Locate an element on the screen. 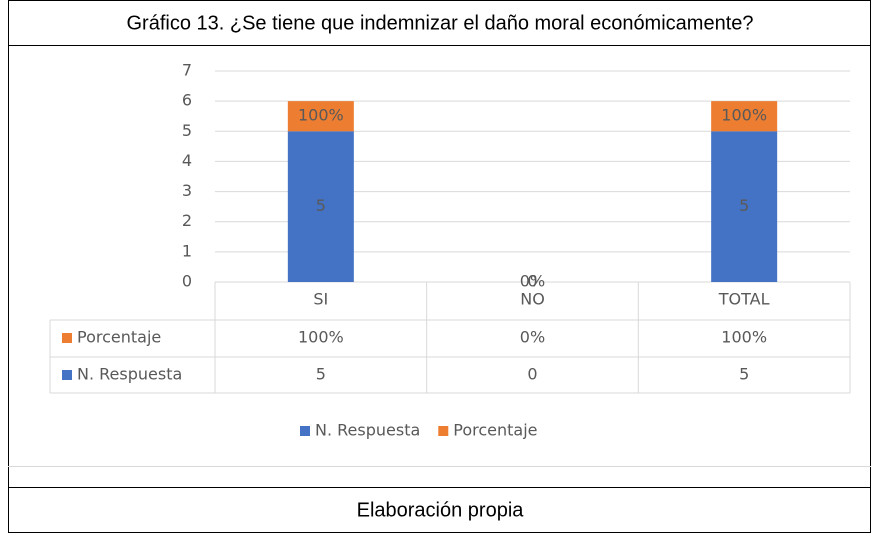  x-tick-label: TOTAL is located at coordinates (744, 299).